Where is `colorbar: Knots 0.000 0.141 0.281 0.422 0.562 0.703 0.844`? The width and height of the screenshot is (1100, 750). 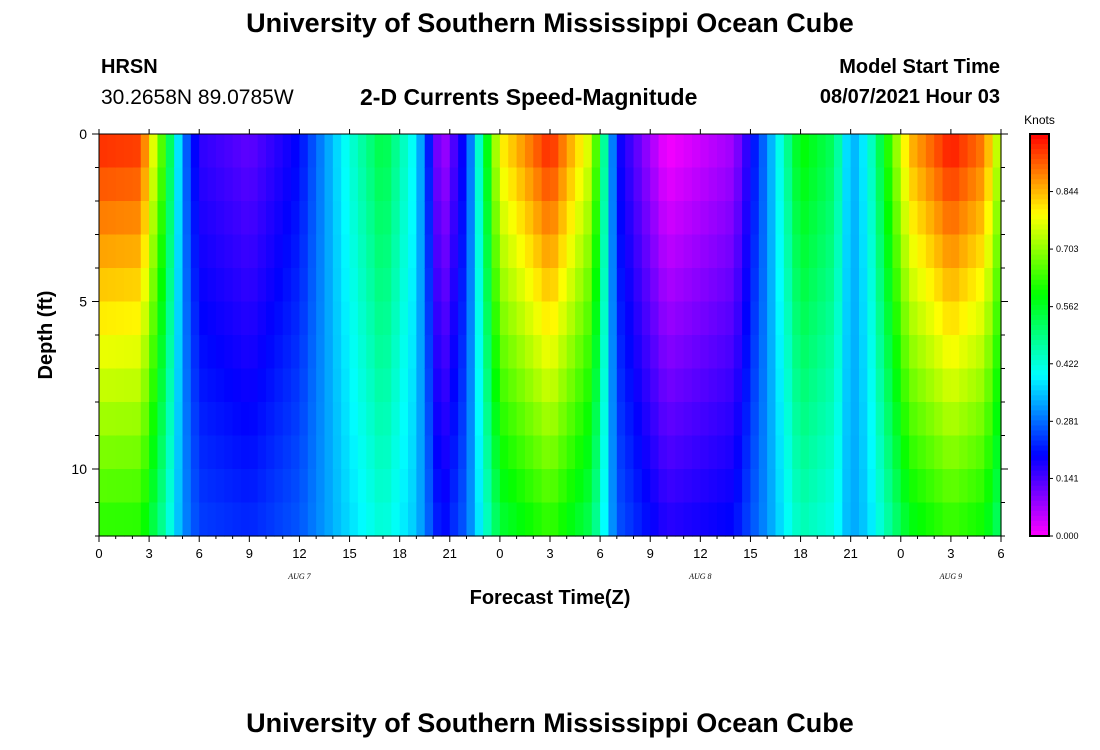
colorbar: Knots 0.000 0.141 0.281 0.422 0.562 0.703 0.844 is located at coordinates (1051, 327).